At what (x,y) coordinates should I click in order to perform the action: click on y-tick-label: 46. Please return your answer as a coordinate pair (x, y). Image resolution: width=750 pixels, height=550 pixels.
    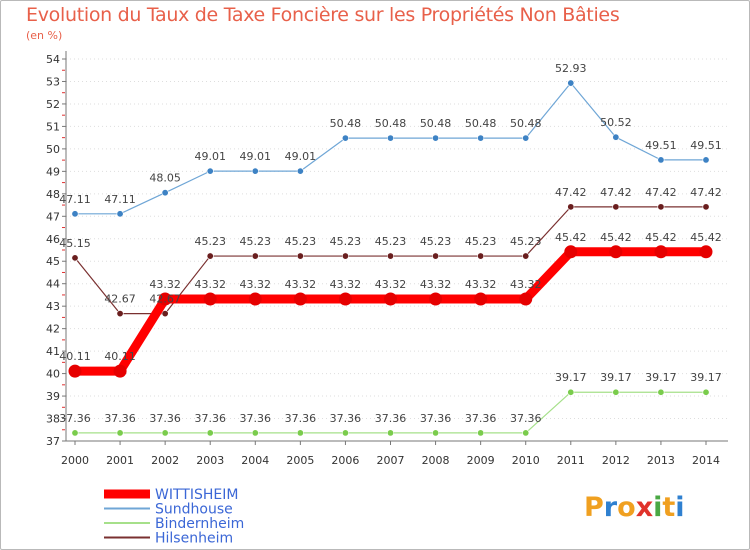
    Looking at the image, I should click on (53, 239).